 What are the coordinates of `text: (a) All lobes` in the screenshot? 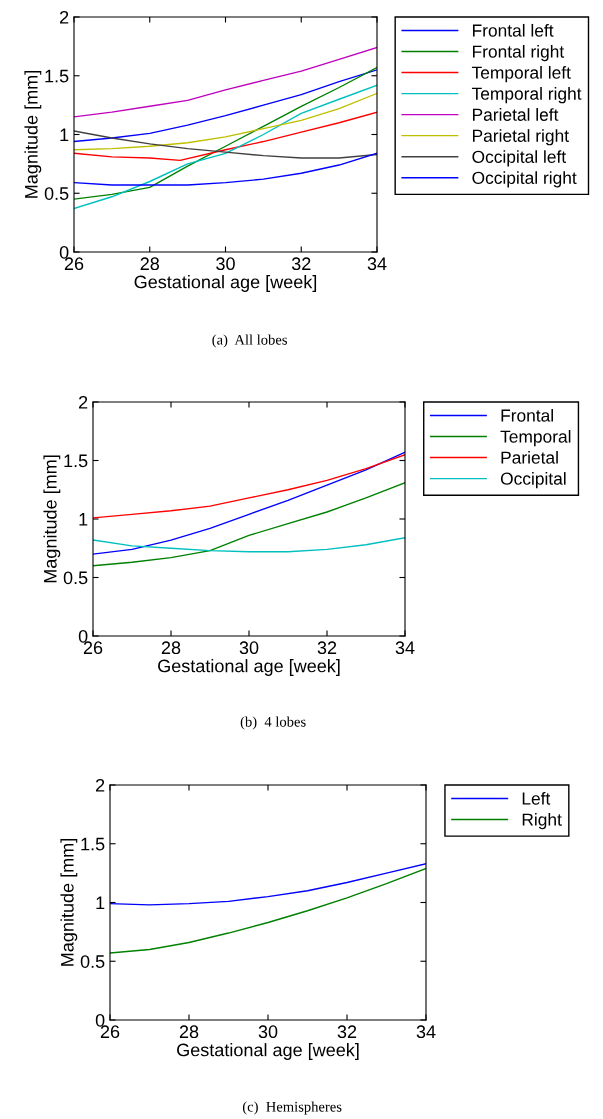 It's located at (249, 341).